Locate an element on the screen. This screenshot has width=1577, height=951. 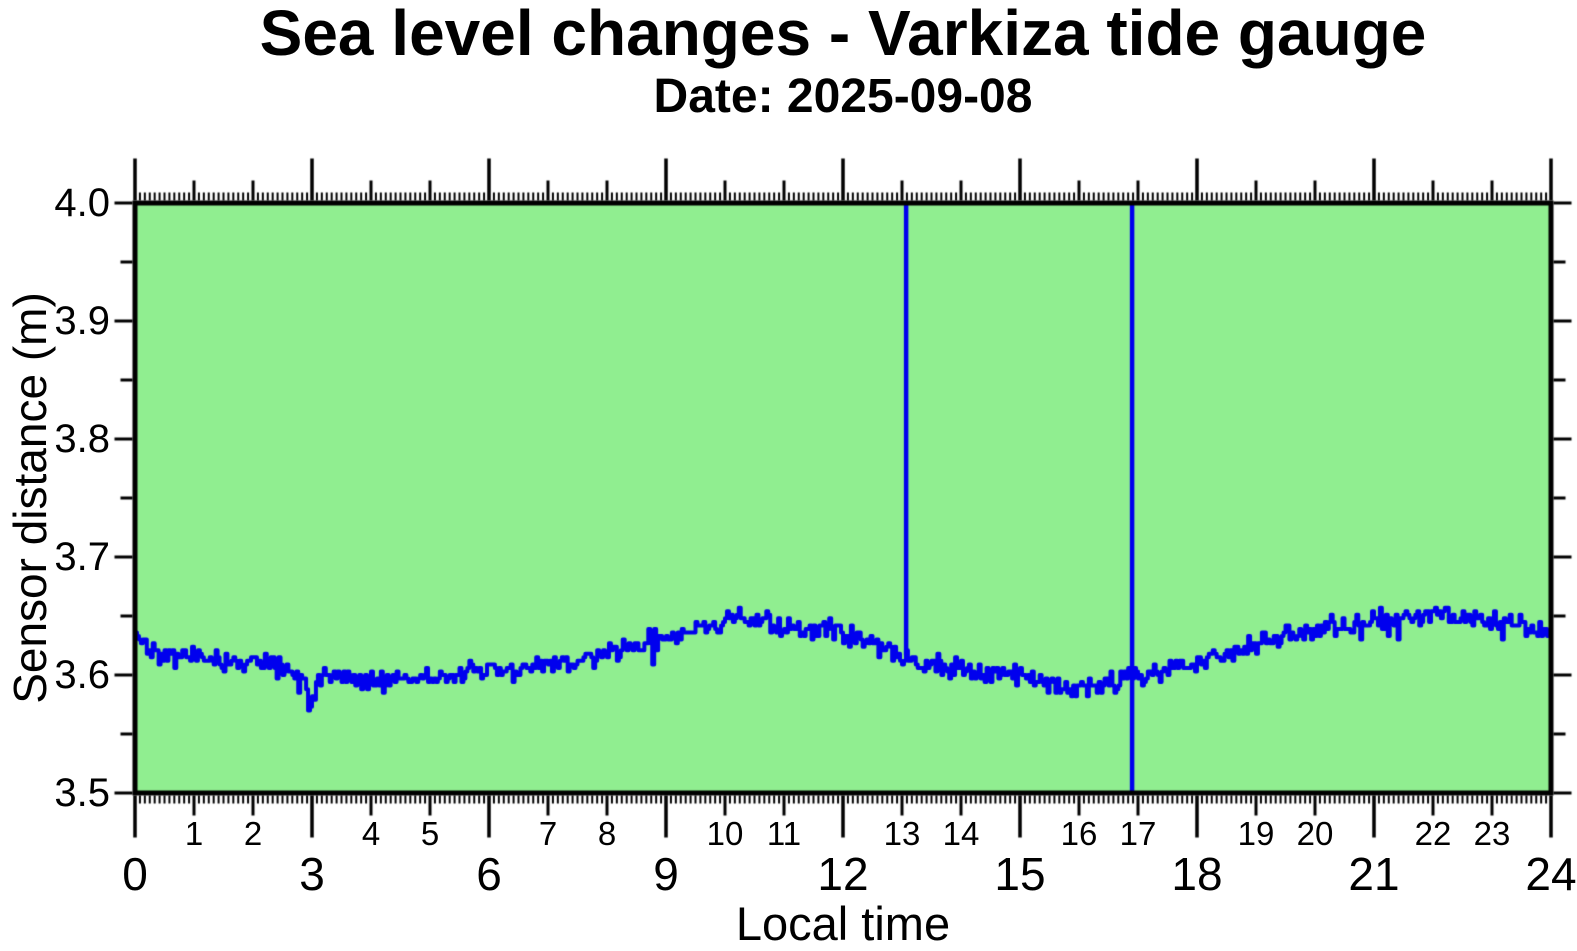
x-axis-hour-tick-label: 1 is located at coordinates (194, 833).